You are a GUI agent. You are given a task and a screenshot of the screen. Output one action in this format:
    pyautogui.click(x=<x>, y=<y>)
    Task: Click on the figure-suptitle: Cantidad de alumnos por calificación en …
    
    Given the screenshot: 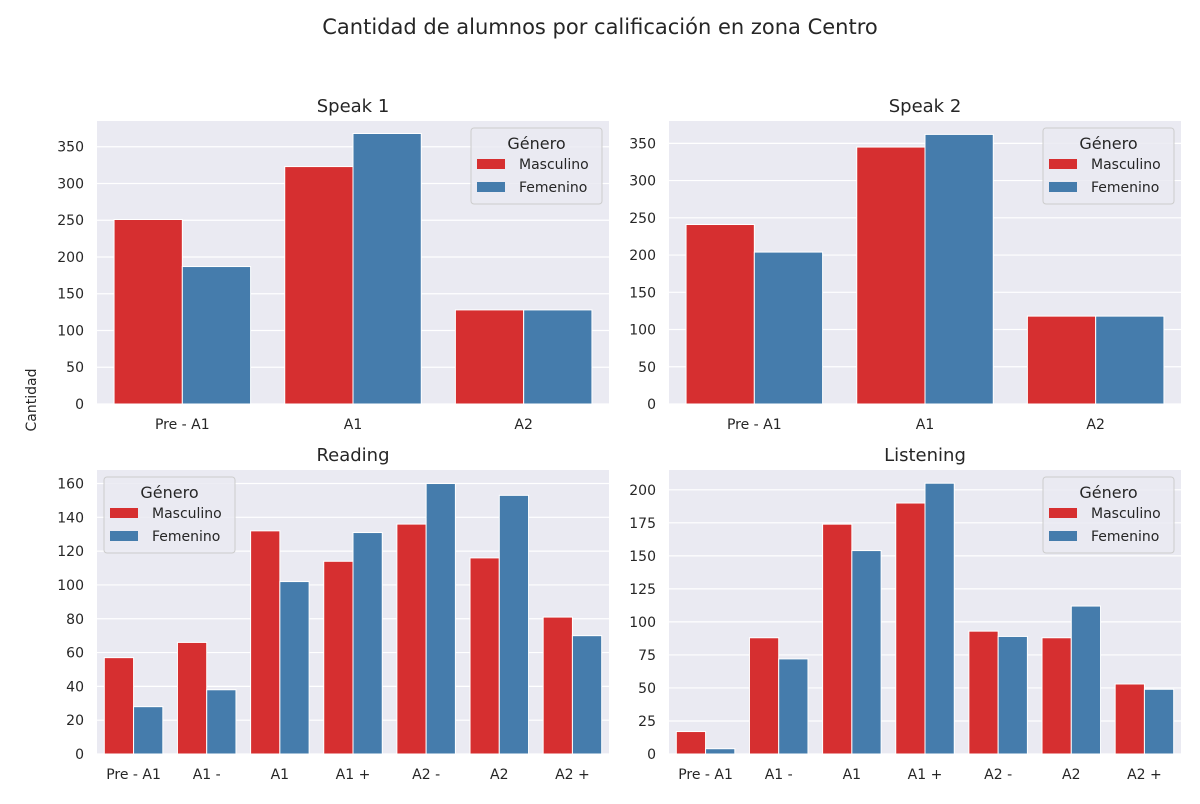 What is the action you would take?
    pyautogui.click(x=600, y=27)
    